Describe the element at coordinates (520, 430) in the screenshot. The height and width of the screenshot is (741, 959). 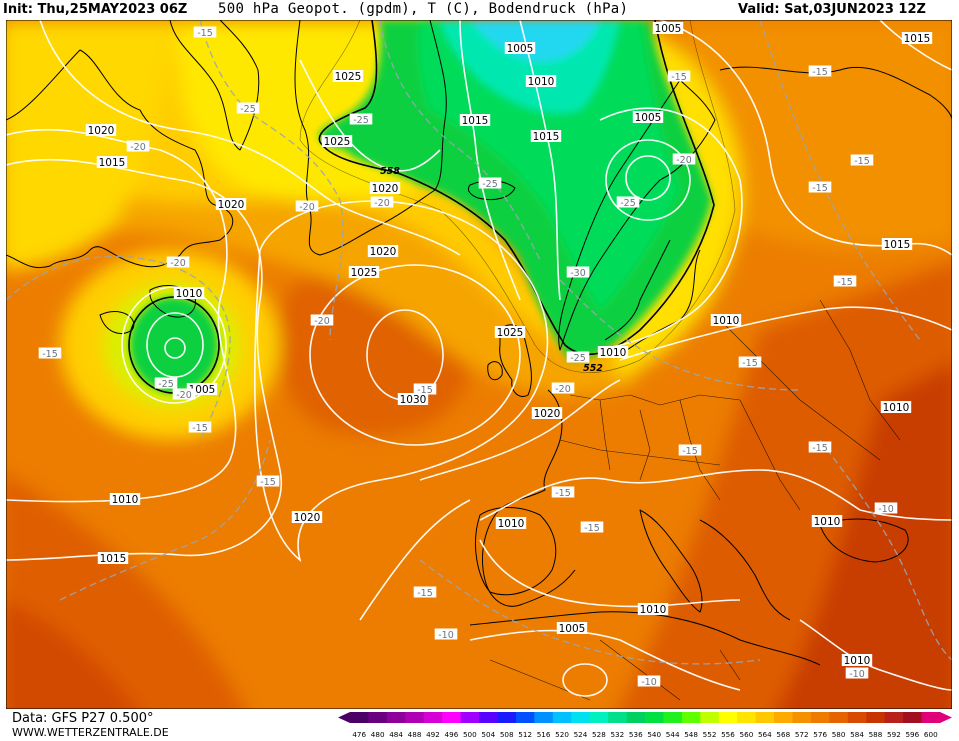
I see `isobar-1020-iberia` at that location.